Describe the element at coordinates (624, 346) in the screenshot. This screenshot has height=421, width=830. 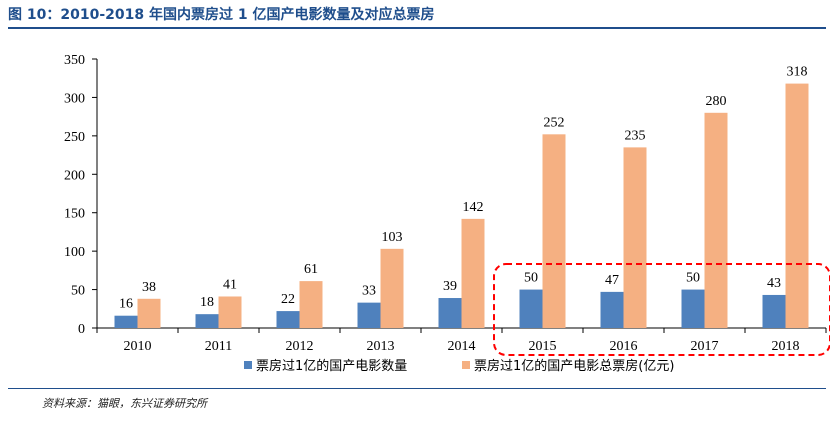
I see `x-tick-label: 2016` at that location.